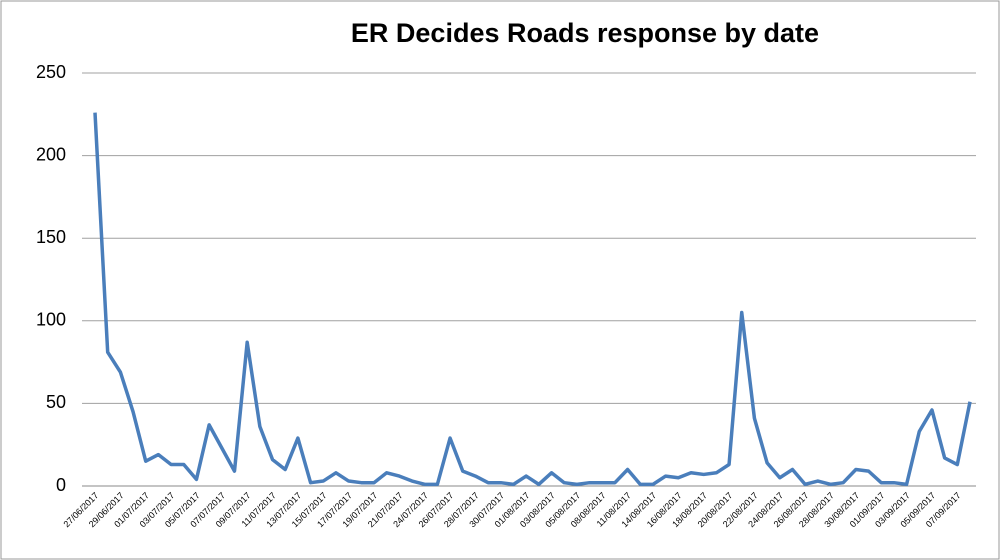 This screenshot has width=1000, height=560. Describe the element at coordinates (585, 33) in the screenshot. I see `chart-title: ER Decides Roads response by date` at that location.